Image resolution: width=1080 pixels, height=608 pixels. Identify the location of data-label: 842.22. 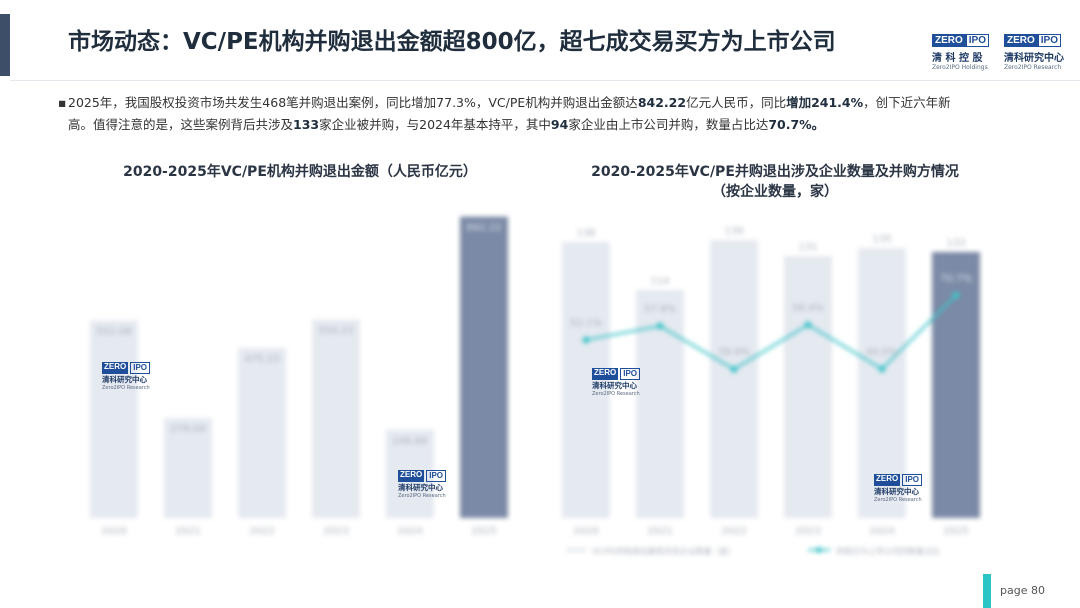
(484, 228).